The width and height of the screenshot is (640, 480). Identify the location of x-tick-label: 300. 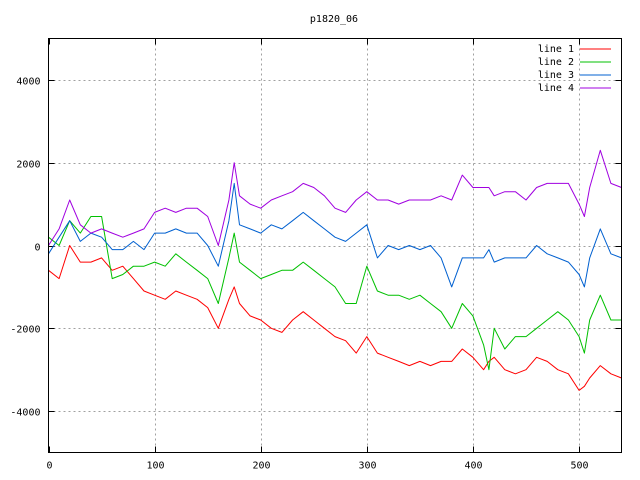
(367, 466).